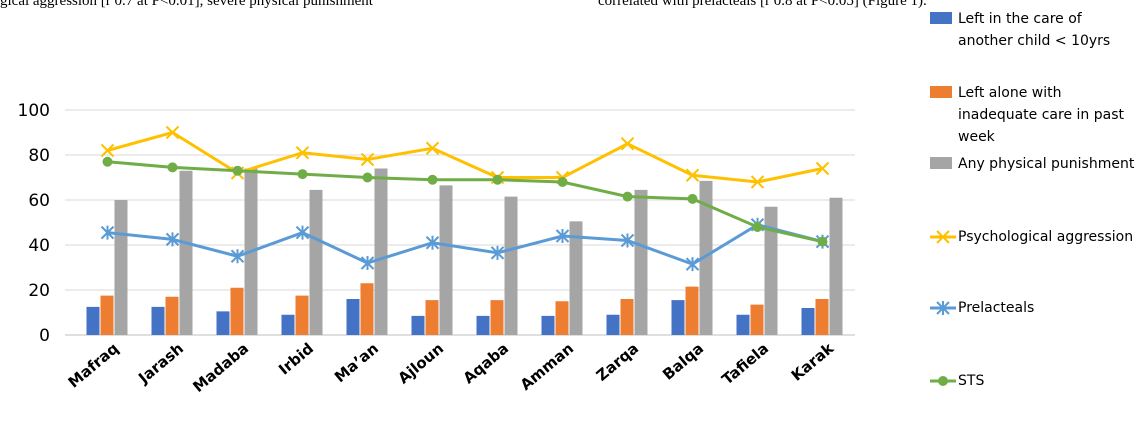 The height and width of the screenshot is (423, 1143). I want to click on y-tick-label: 60, so click(39, 201).